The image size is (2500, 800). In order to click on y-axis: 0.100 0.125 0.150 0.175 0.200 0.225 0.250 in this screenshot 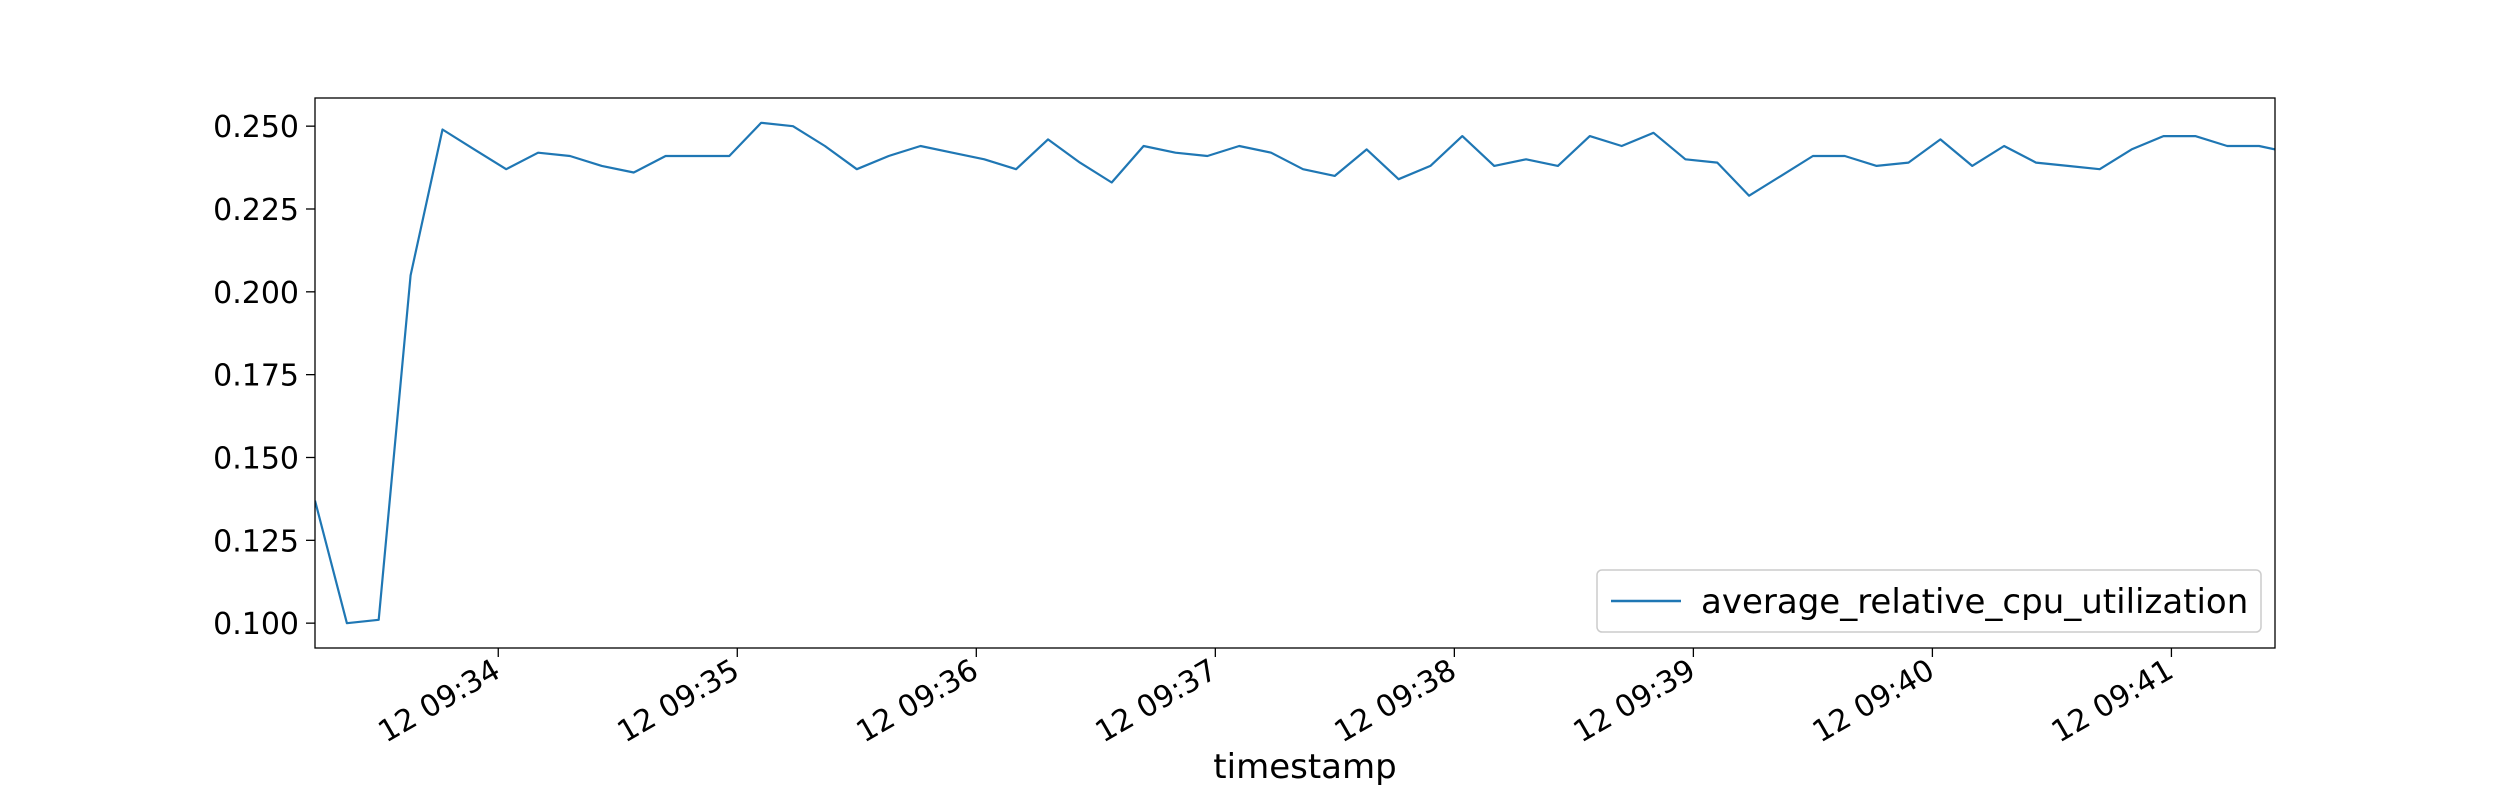, I will do `click(264, 376)`.